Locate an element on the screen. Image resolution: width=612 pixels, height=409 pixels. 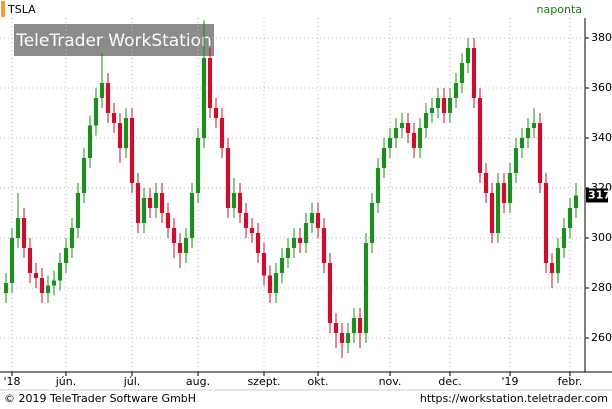
x-tick-label: '18 is located at coordinates (11, 381).